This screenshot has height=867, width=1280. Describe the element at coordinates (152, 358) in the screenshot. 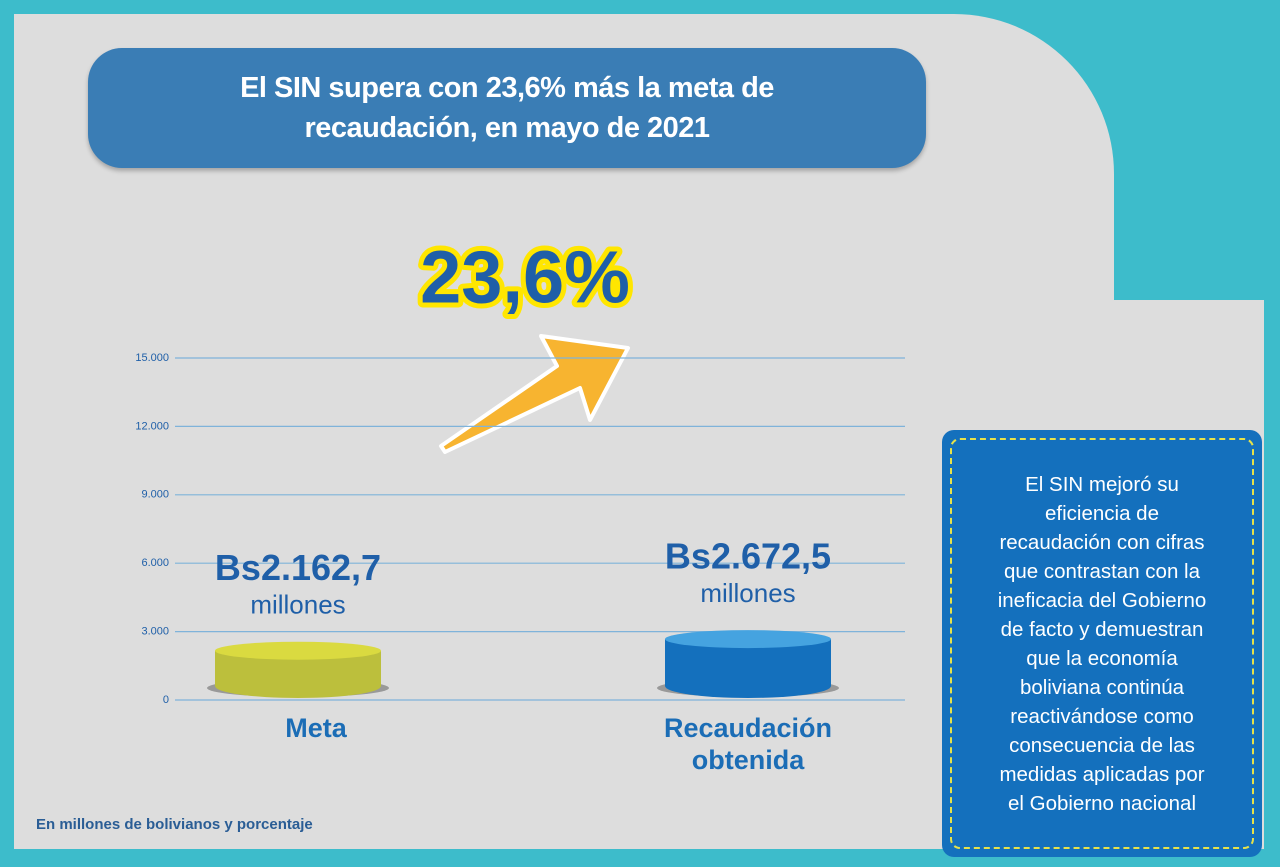

I see `y-tick-label: 15.000` at that location.